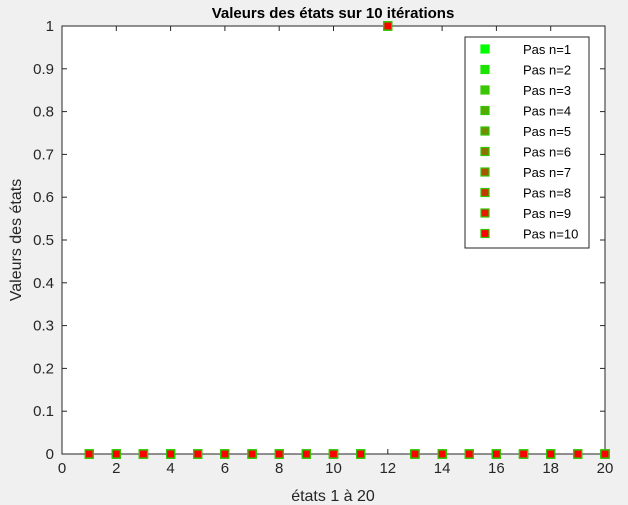 The image size is (628, 505). Describe the element at coordinates (605, 468) in the screenshot. I see `x-tick-label: 20` at that location.